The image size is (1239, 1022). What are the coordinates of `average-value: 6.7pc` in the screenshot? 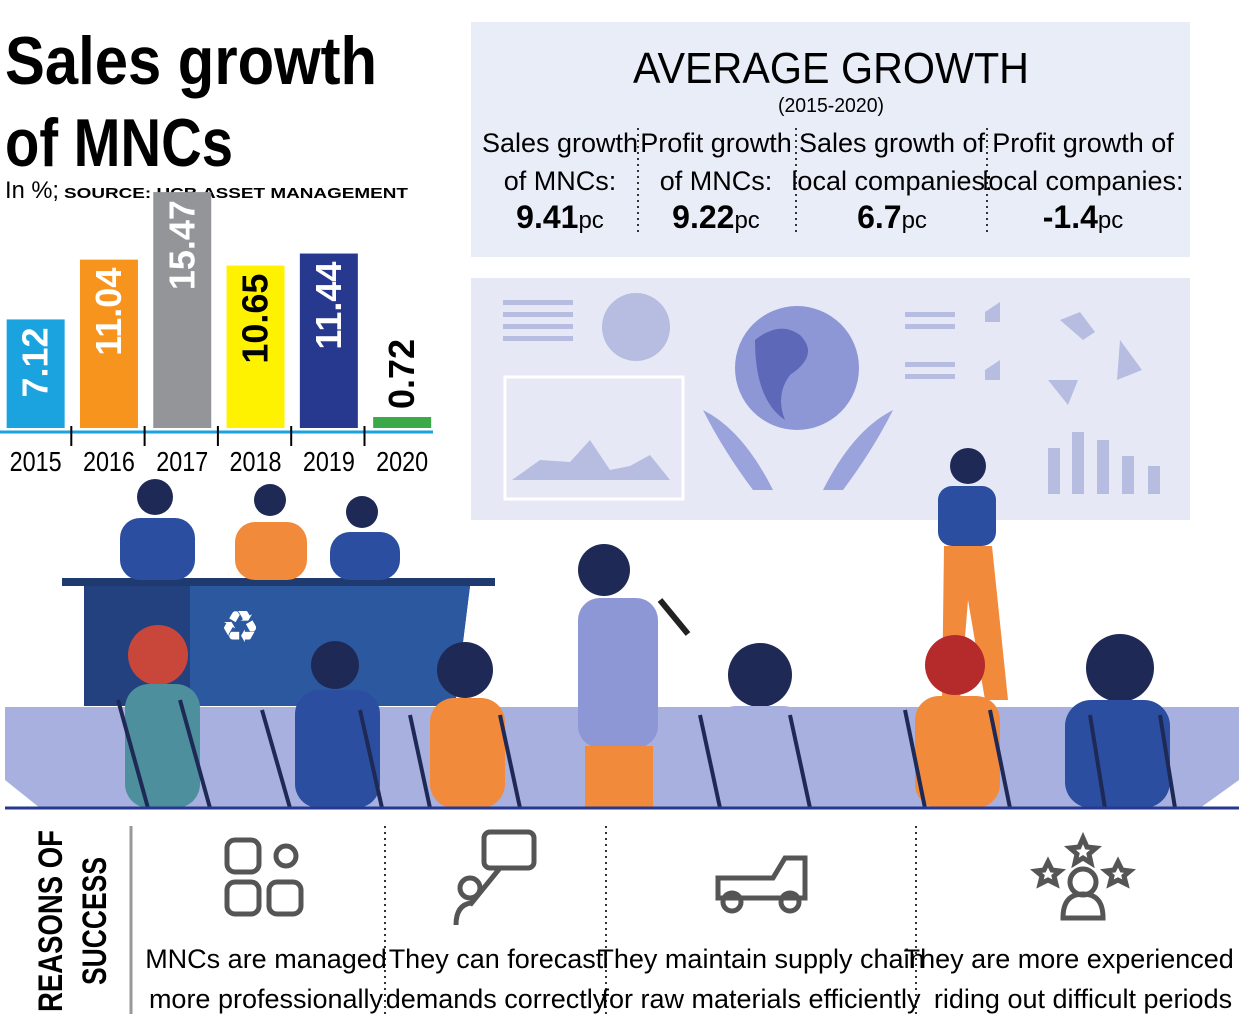 It's located at (892, 217).